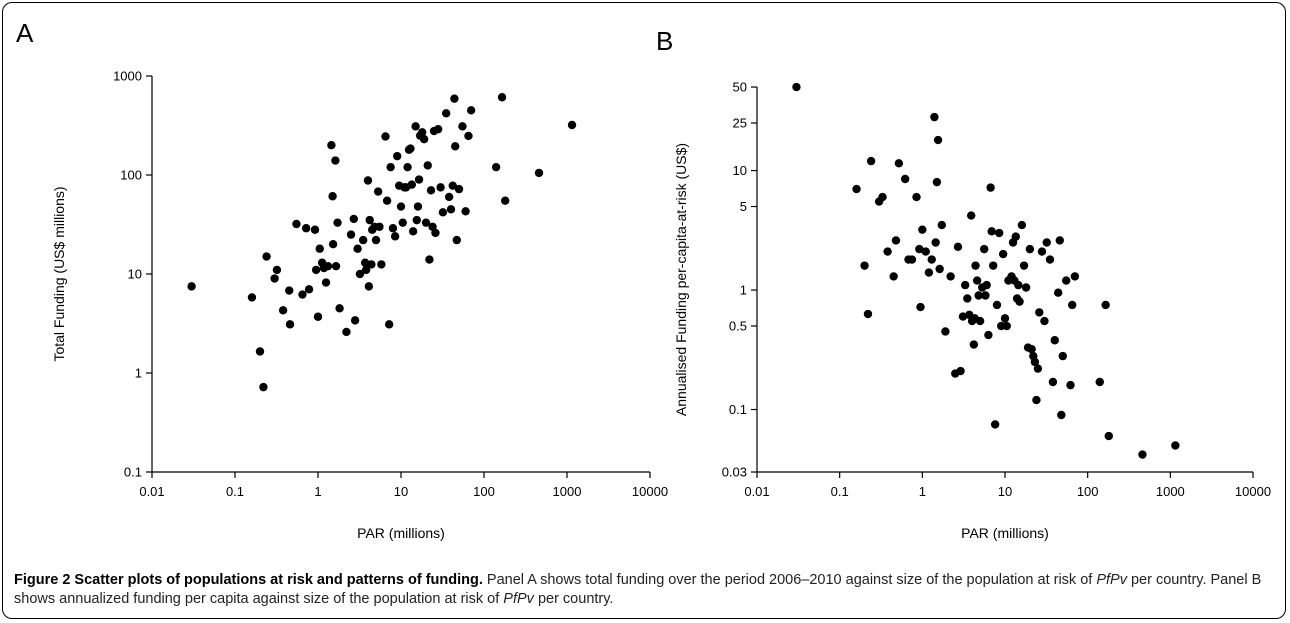 The image size is (1290, 623). I want to click on panel-b-x-tick-label: 10000, so click(1253, 491).